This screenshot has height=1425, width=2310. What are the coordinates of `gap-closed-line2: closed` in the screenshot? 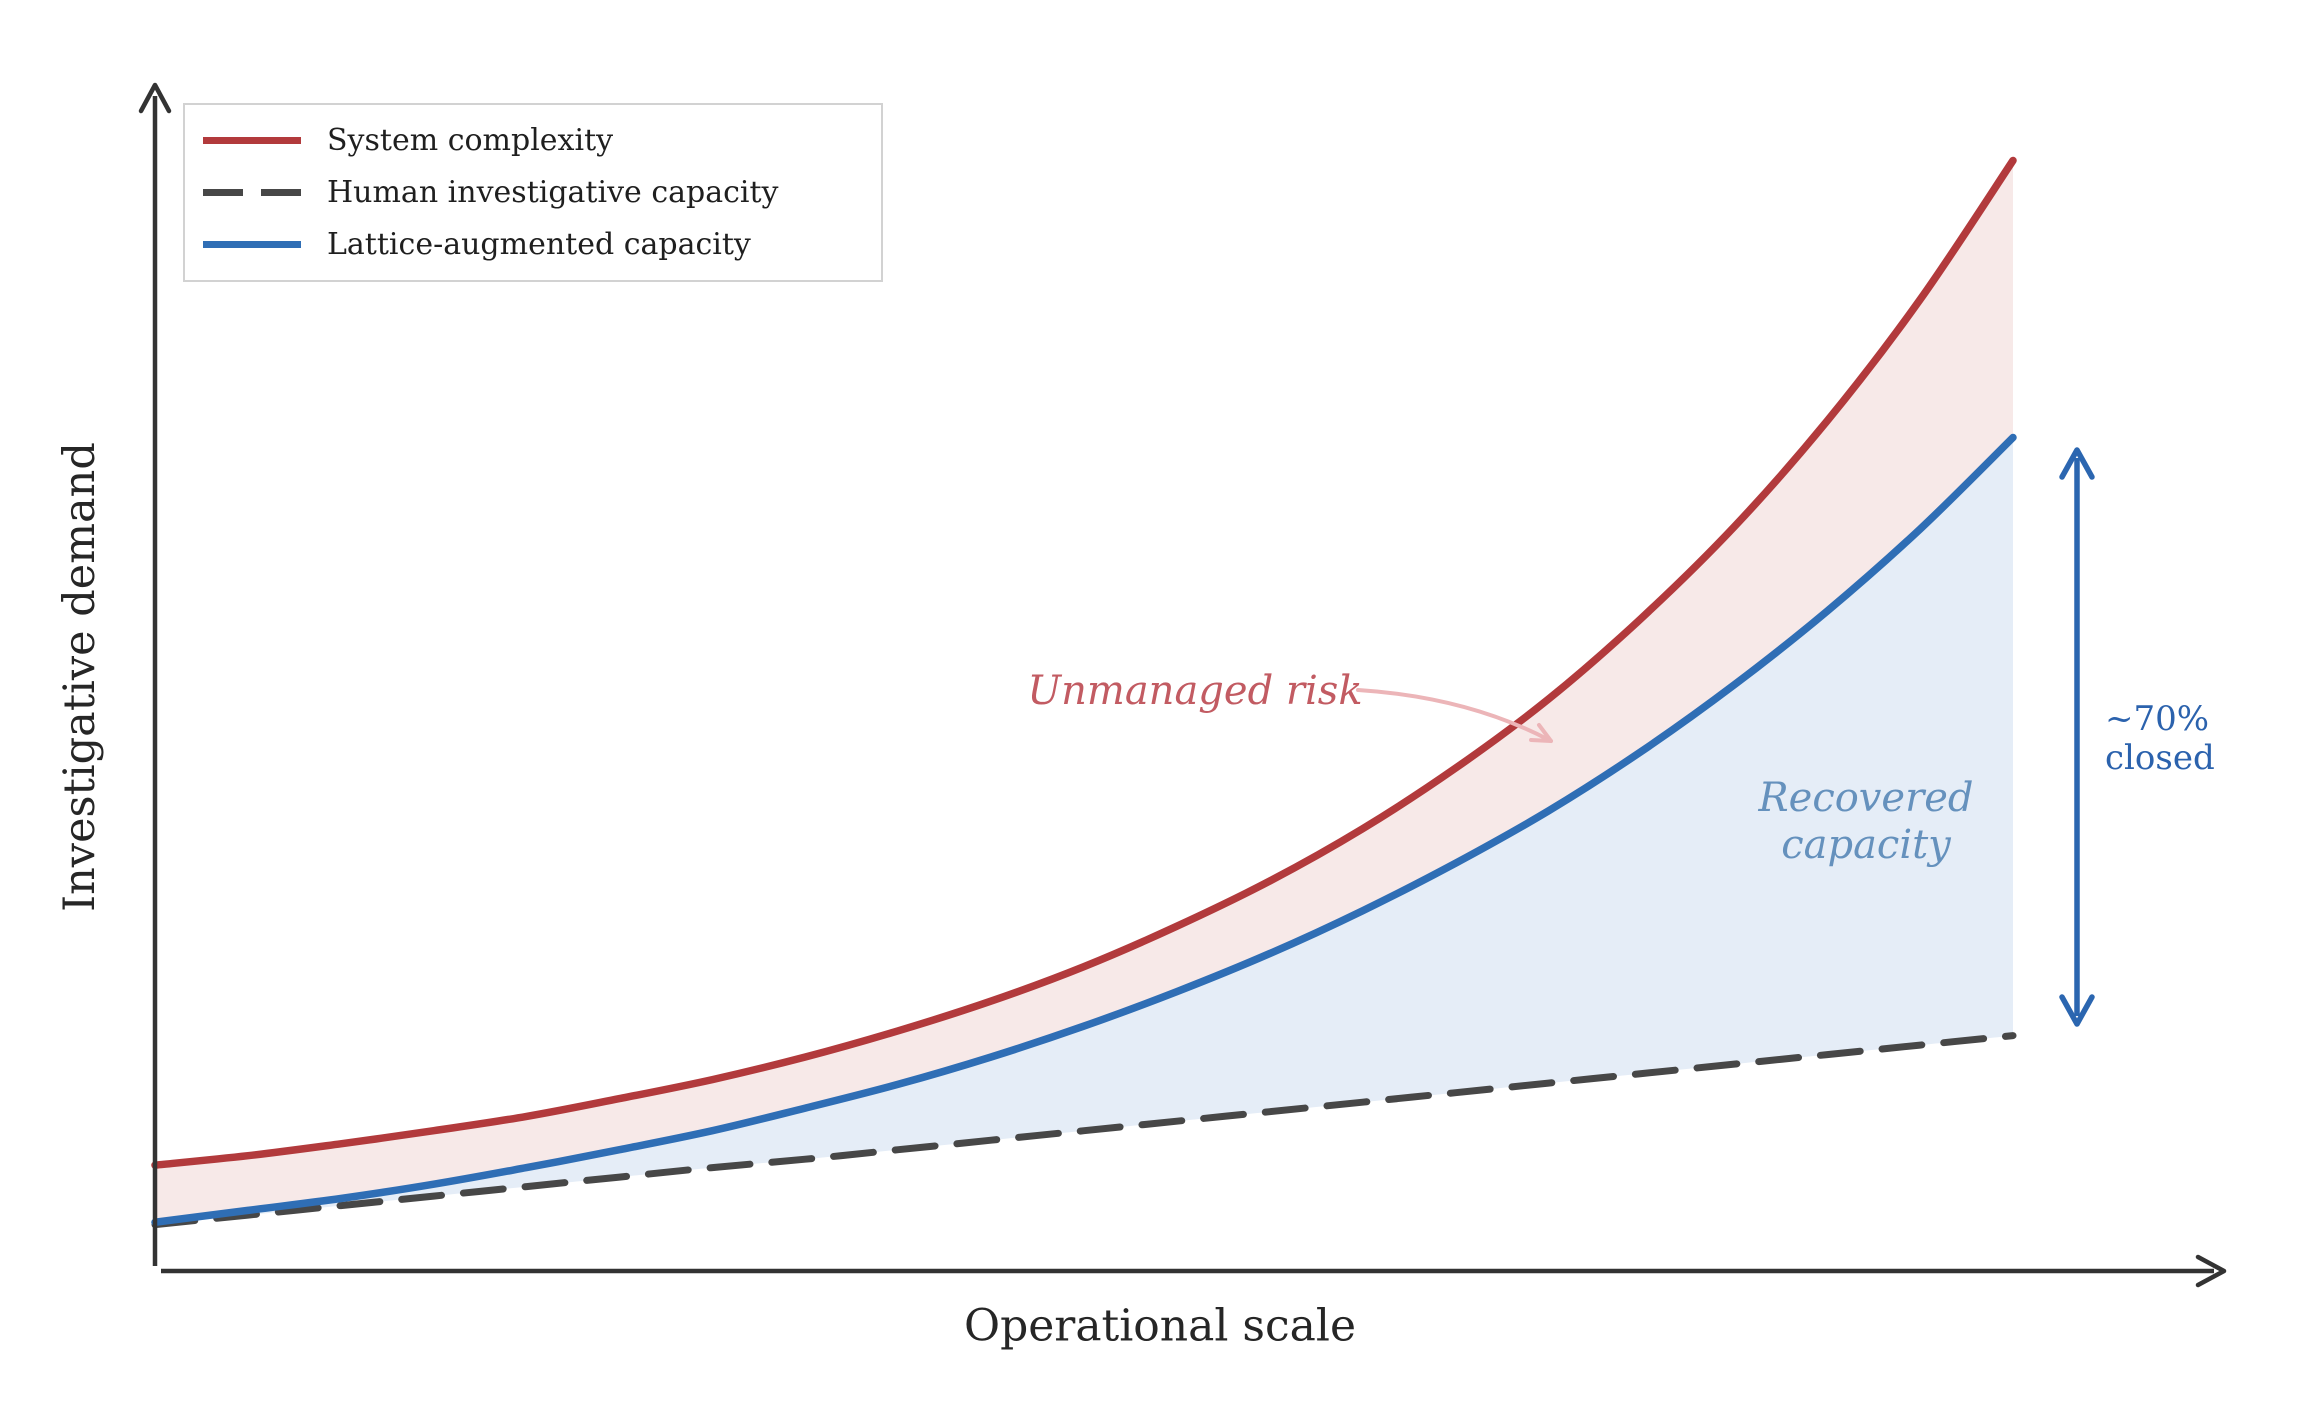 It's located at (2160, 758).